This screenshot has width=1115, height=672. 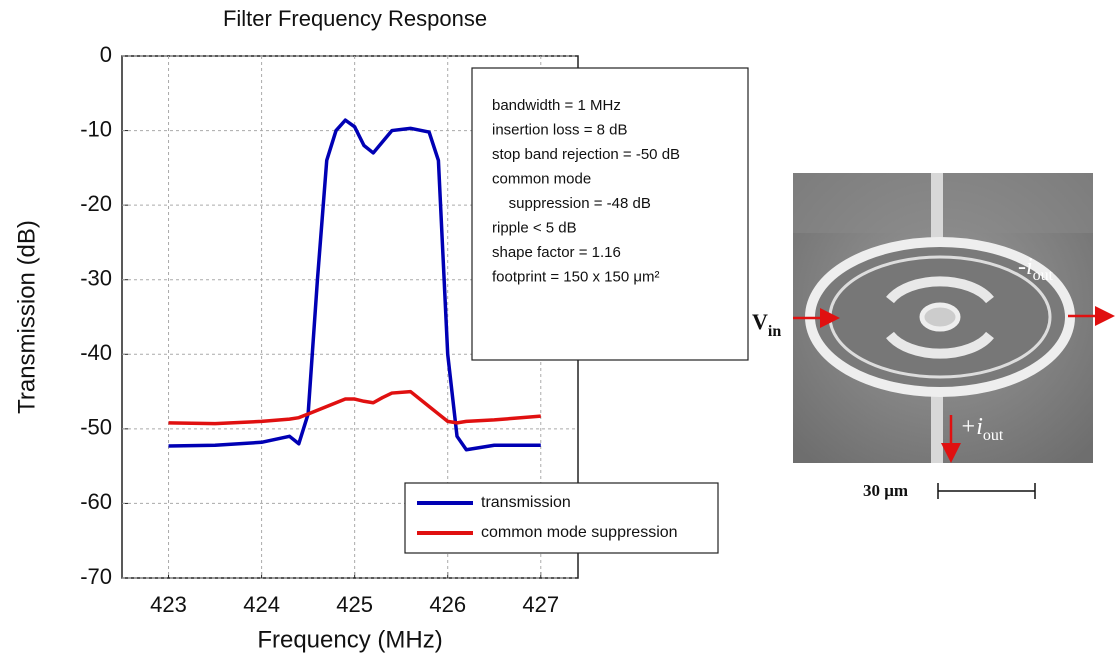 I want to click on y-tick-label: -50, so click(x=96, y=427).